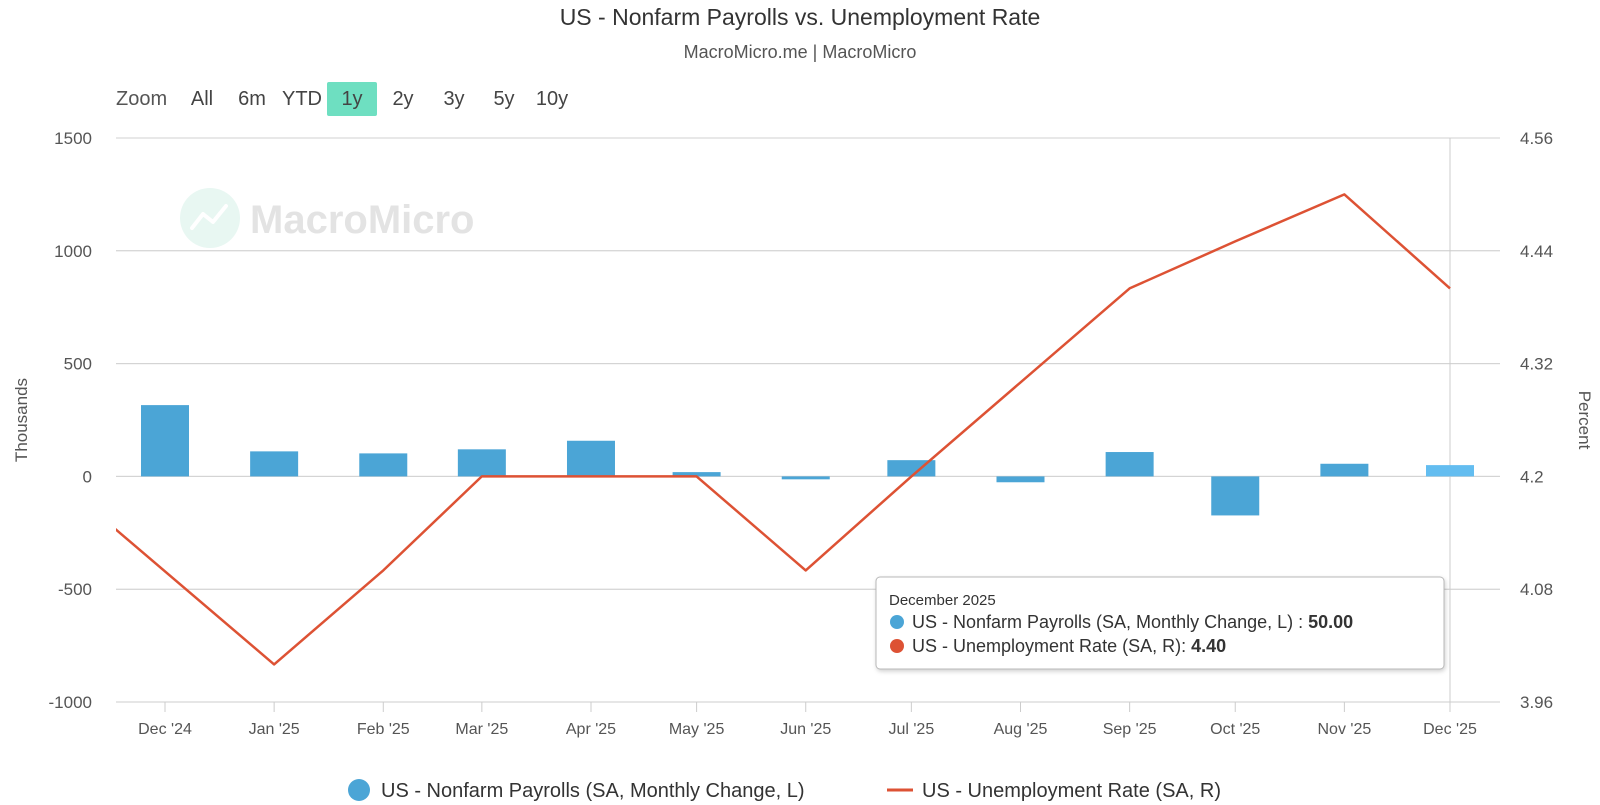  I want to click on zoom-buttons: All 6m YTD 1y 2y 3y 5y 10y, so click(379, 99).